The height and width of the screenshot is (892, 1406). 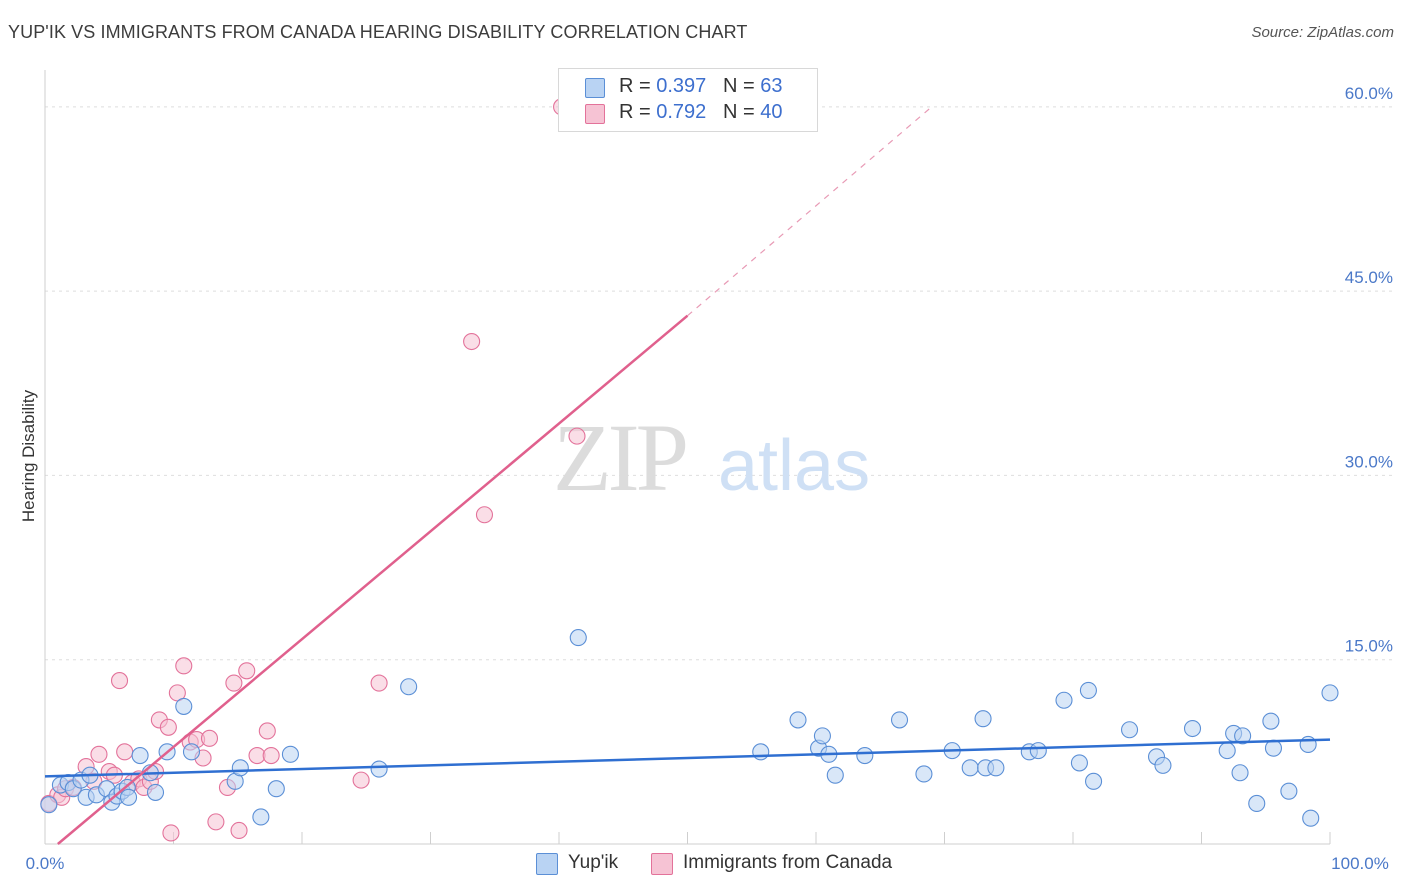 What do you see at coordinates (45, 863) in the screenshot?
I see `x-tick-label-0: 0.0%` at bounding box center [45, 863].